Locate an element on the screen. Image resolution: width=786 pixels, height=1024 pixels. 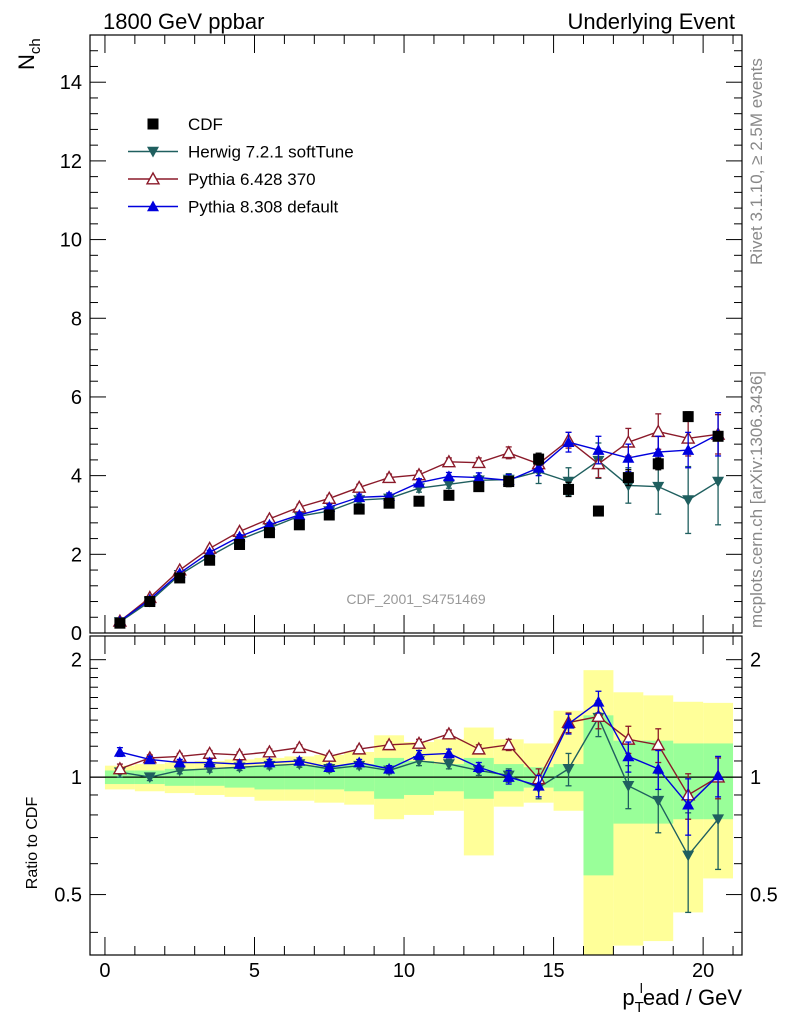
y-tick-label: 14 is located at coordinates (71, 83).